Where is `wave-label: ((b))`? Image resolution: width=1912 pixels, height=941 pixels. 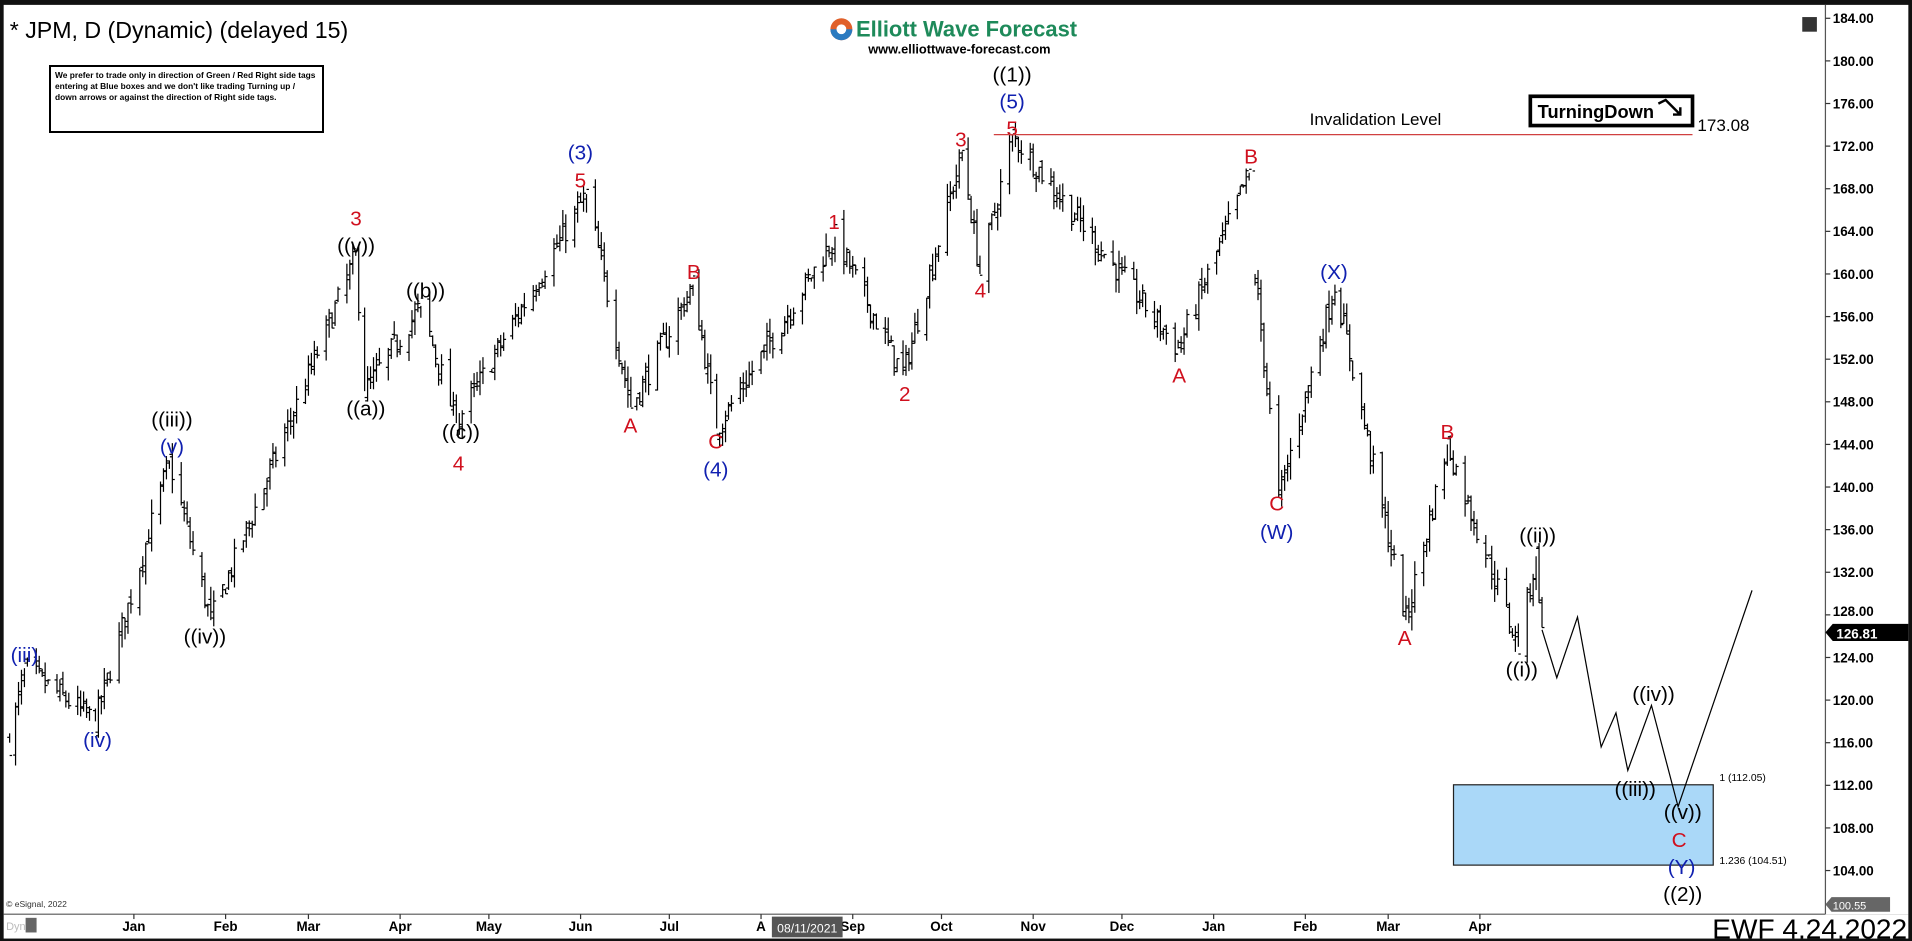 wave-label: ((b)) is located at coordinates (425, 290).